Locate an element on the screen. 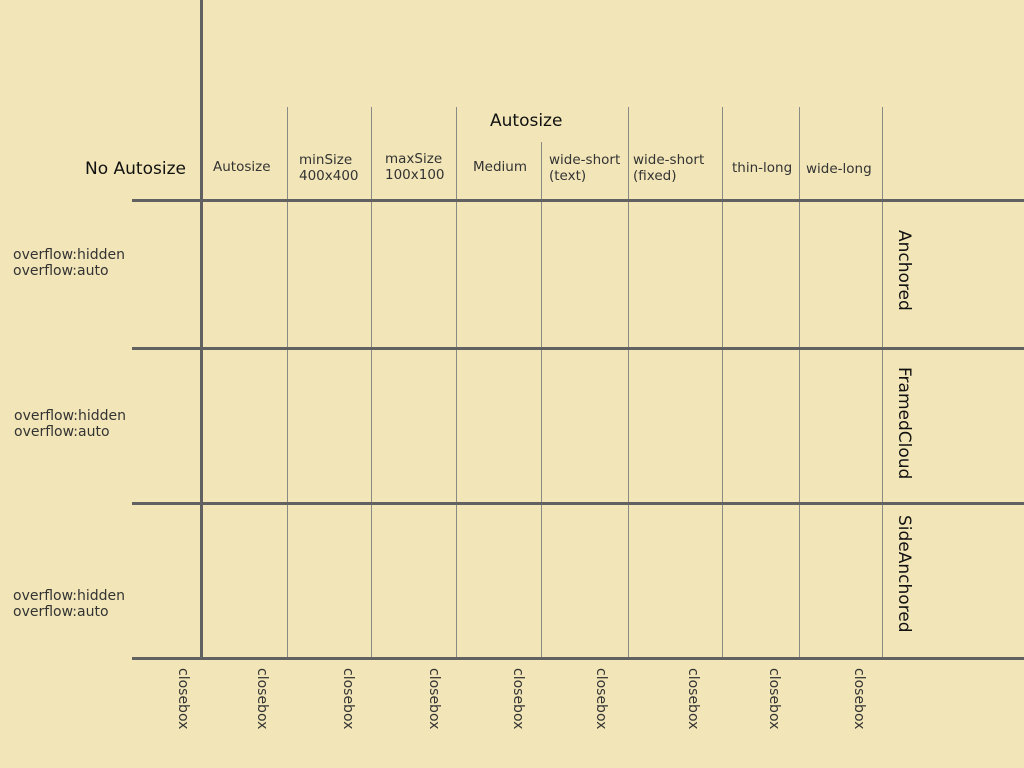 Image resolution: width=1024 pixels, height=768 pixels. column-label-autosize: Autosize is located at coordinates (242, 167).